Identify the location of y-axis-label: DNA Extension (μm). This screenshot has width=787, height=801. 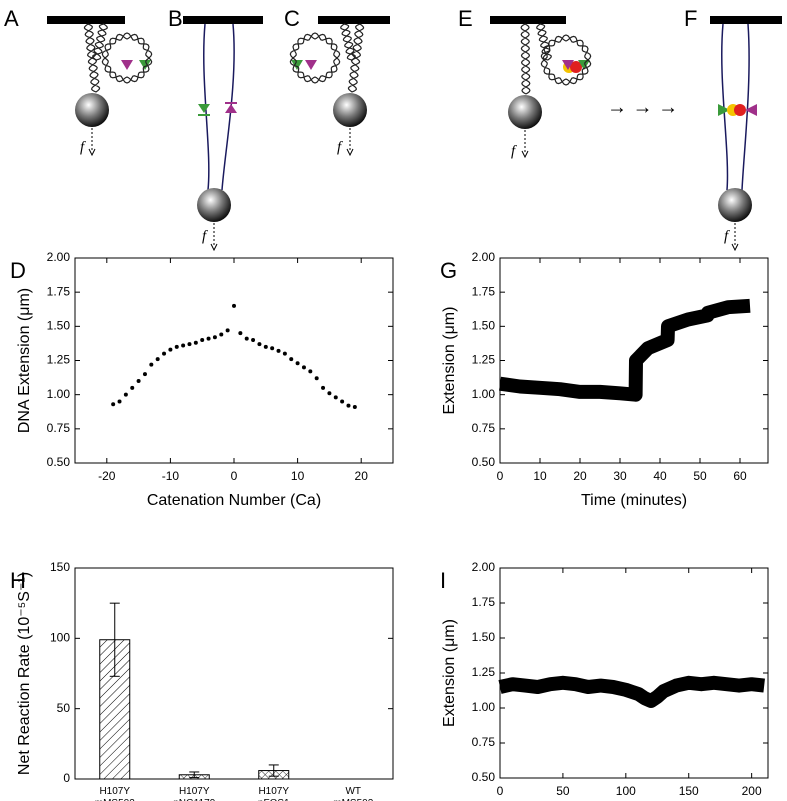
(24, 360).